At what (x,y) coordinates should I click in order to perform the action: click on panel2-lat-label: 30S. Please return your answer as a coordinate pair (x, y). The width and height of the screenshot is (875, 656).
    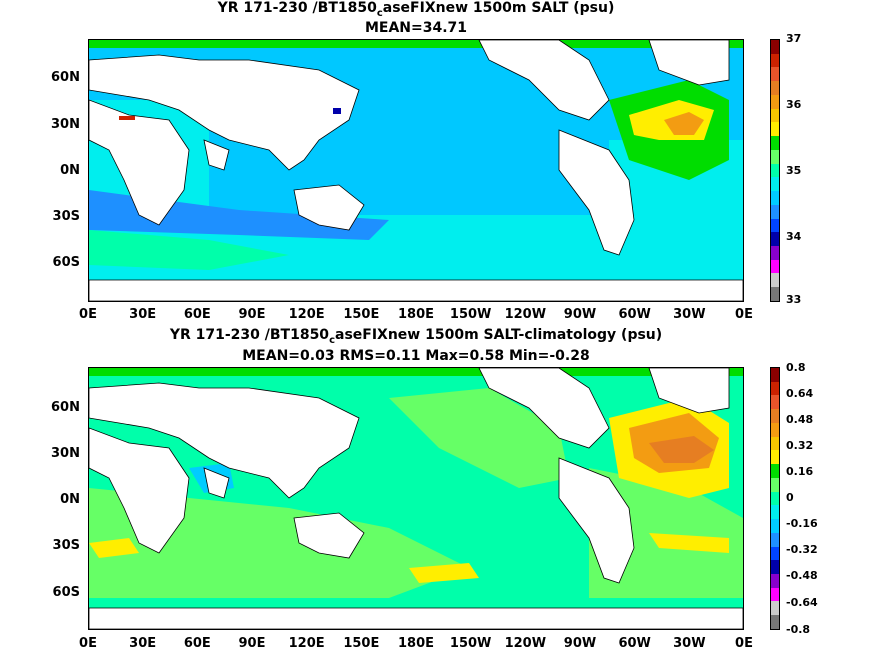
    Looking at the image, I should click on (66, 545).